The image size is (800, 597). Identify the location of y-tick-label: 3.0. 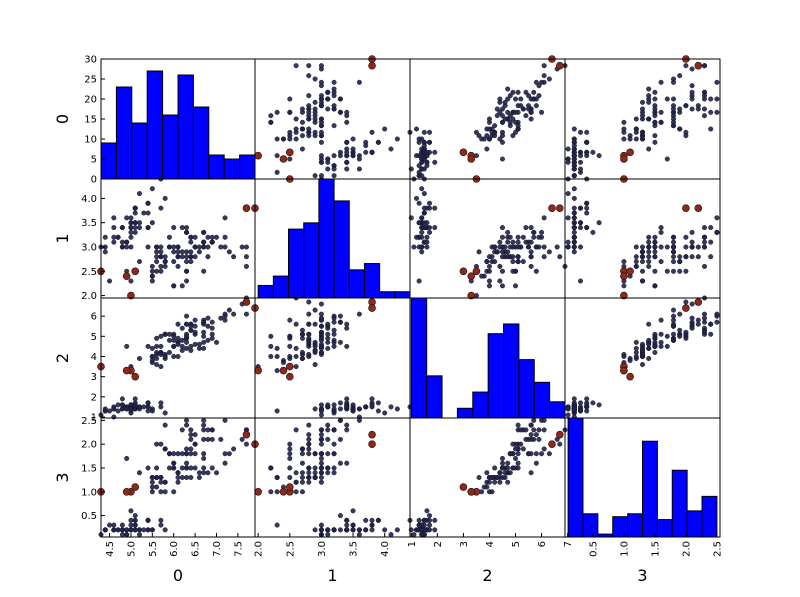
(89, 248).